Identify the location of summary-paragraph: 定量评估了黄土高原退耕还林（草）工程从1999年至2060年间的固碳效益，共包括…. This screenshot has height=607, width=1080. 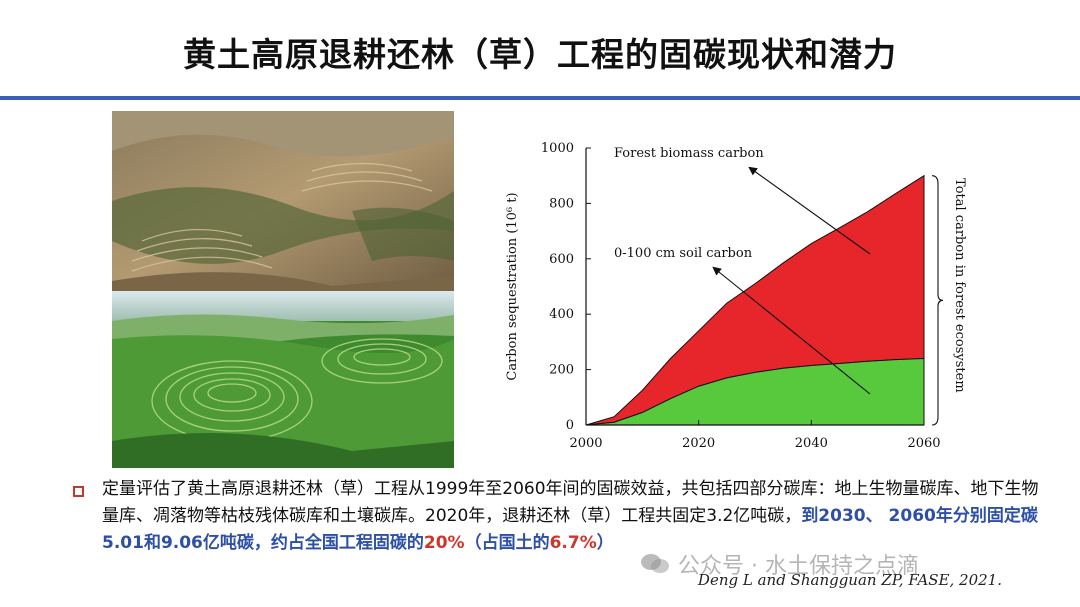
(572, 516).